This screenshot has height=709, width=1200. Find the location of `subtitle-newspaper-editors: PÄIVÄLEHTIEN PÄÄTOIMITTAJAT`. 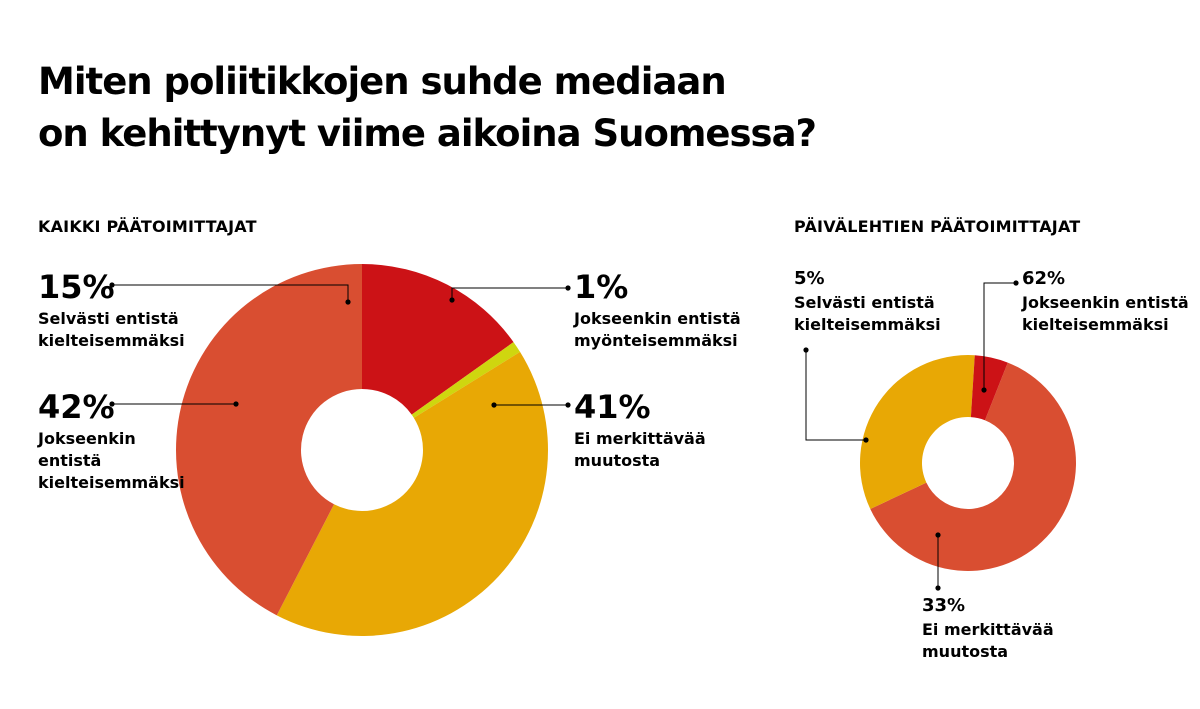

subtitle-newspaper-editors: PÄIVÄLEHTIEN PÄÄTOIMITTAJAT is located at coordinates (937, 226).